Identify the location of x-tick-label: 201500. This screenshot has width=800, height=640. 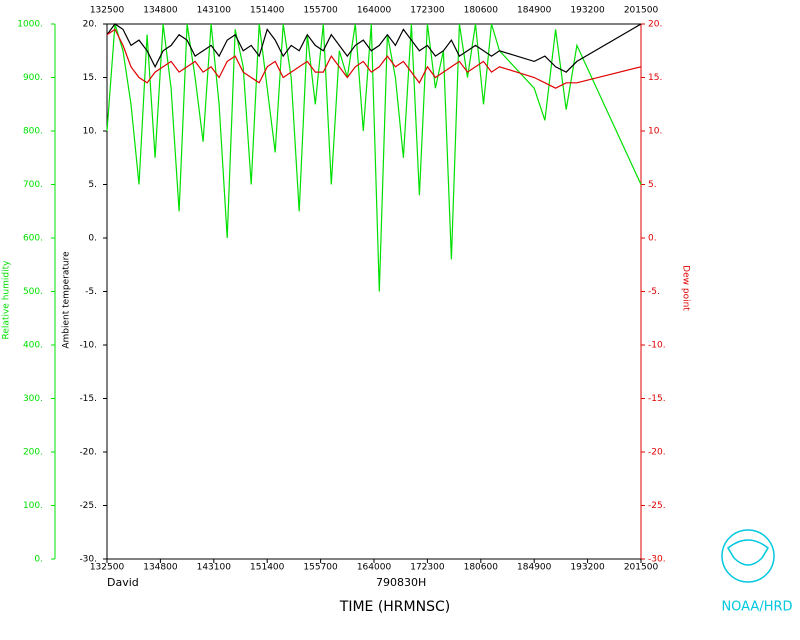
(641, 568).